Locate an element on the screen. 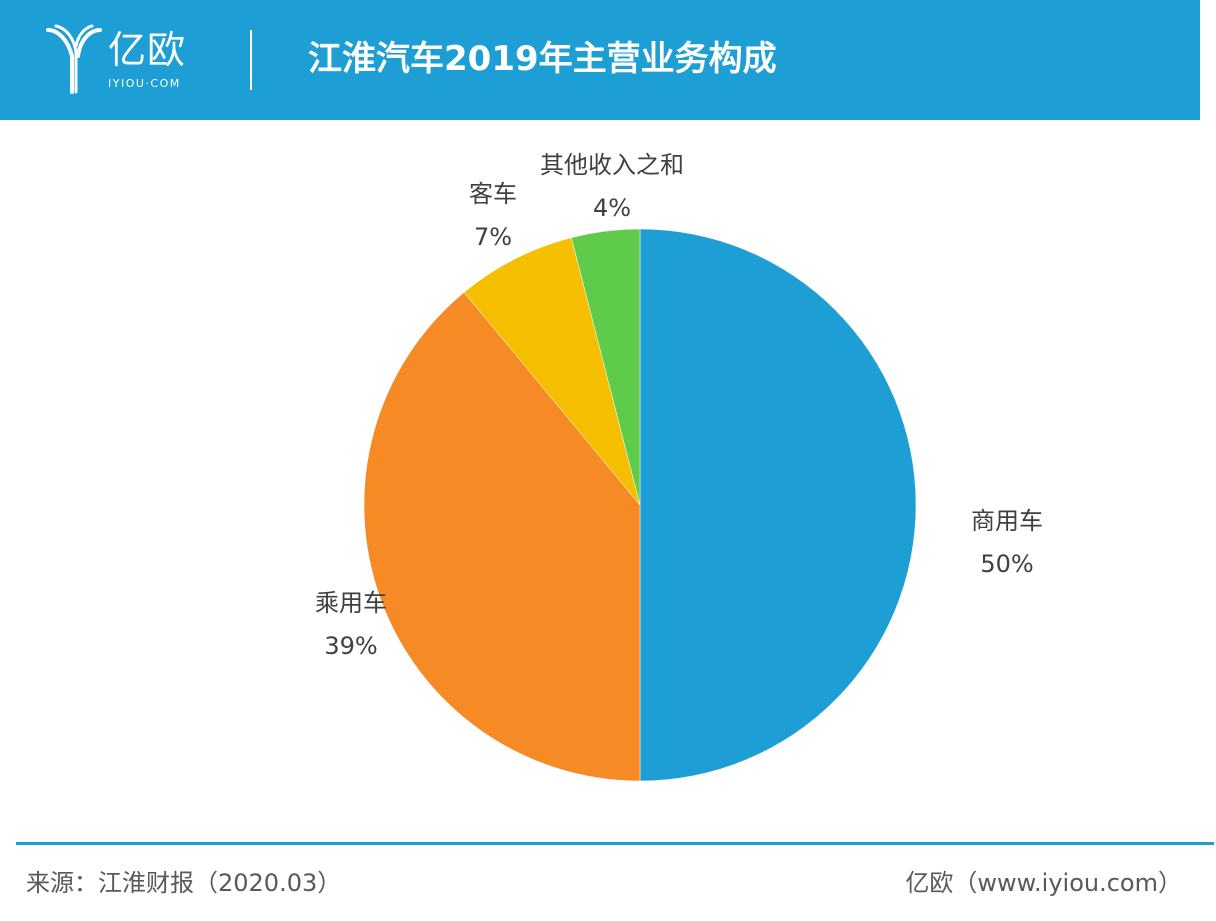 This screenshot has height=921, width=1216. slice-value-commercial-vehicle: 50% is located at coordinates (1006, 564).